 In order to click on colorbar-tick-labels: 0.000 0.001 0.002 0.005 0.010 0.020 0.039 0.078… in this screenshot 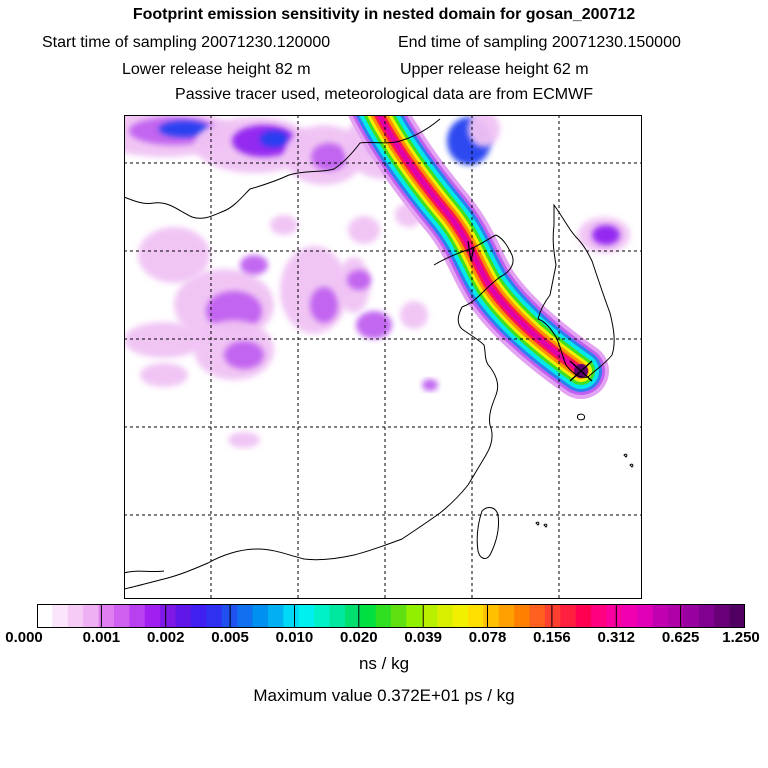, I will do `click(384, 639)`.